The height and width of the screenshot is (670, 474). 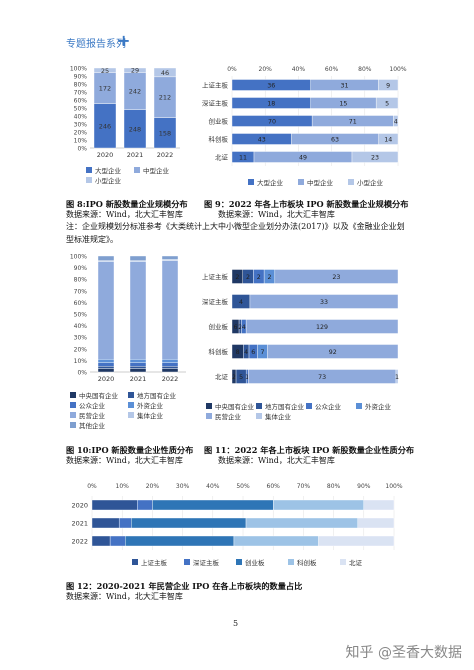 I want to click on data-label: 6, so click(x=253, y=352).